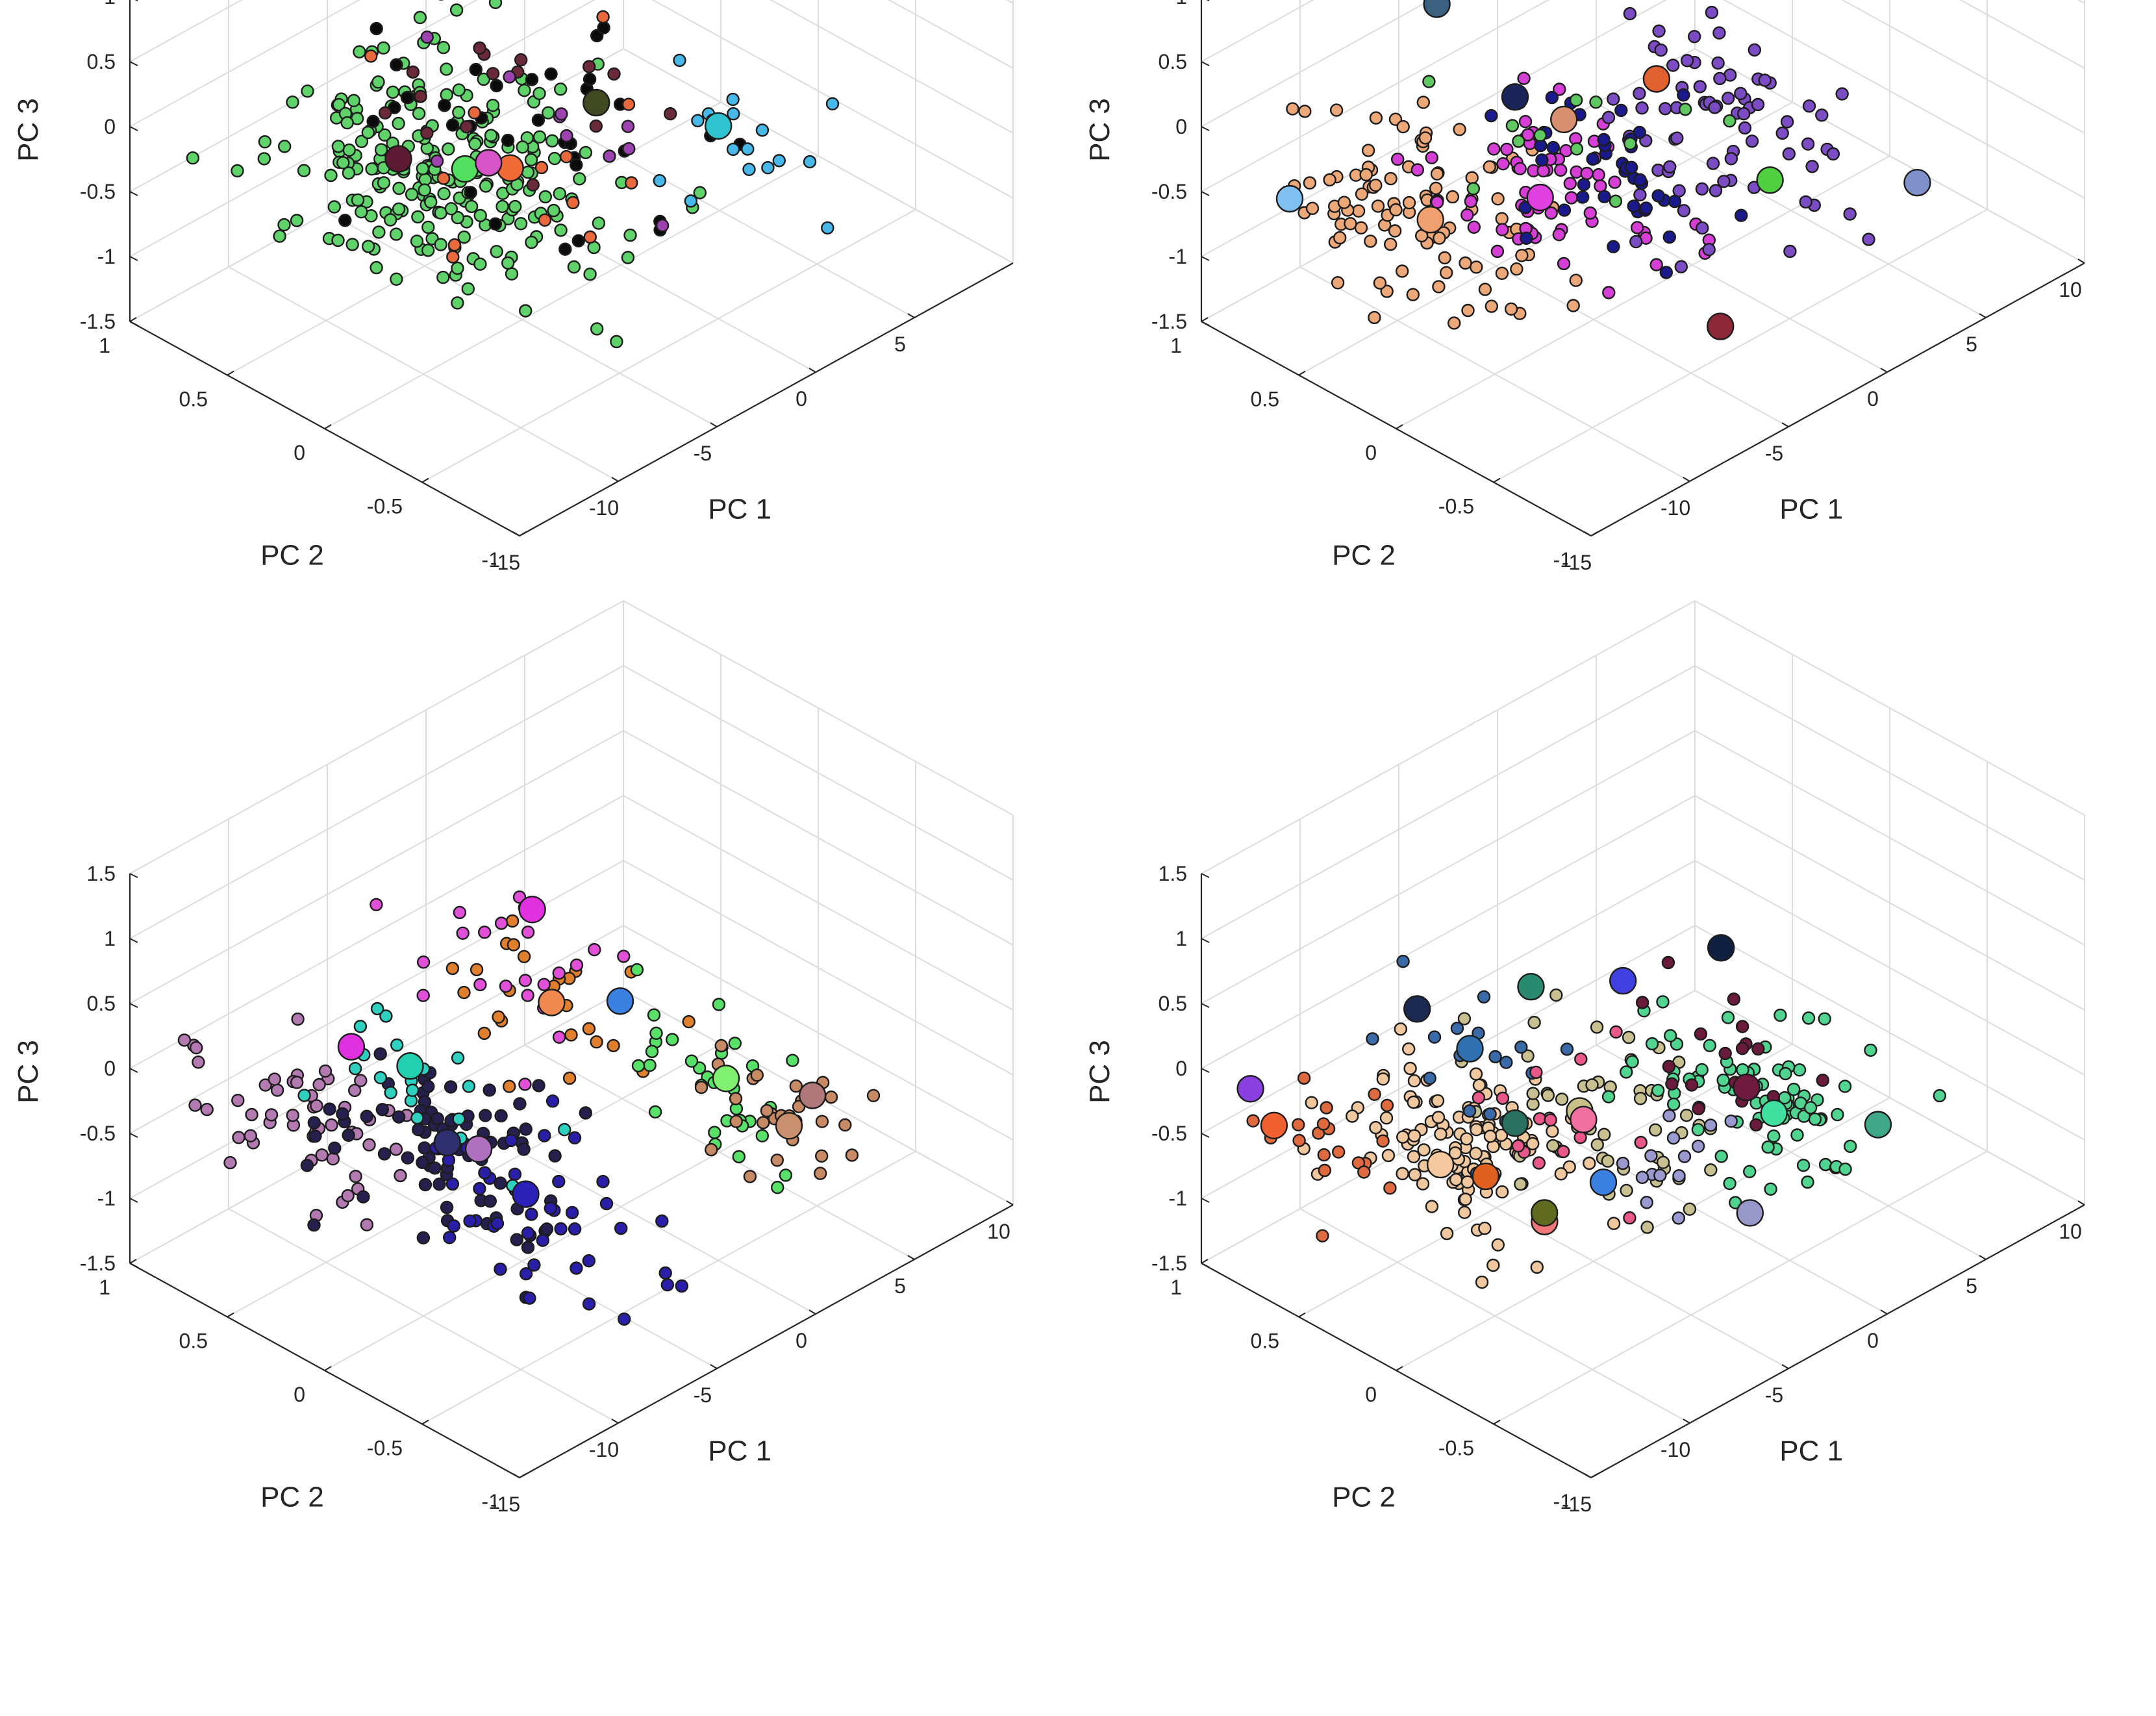  Describe the element at coordinates (513, 174) in the screenshot. I see `data-points` at that location.